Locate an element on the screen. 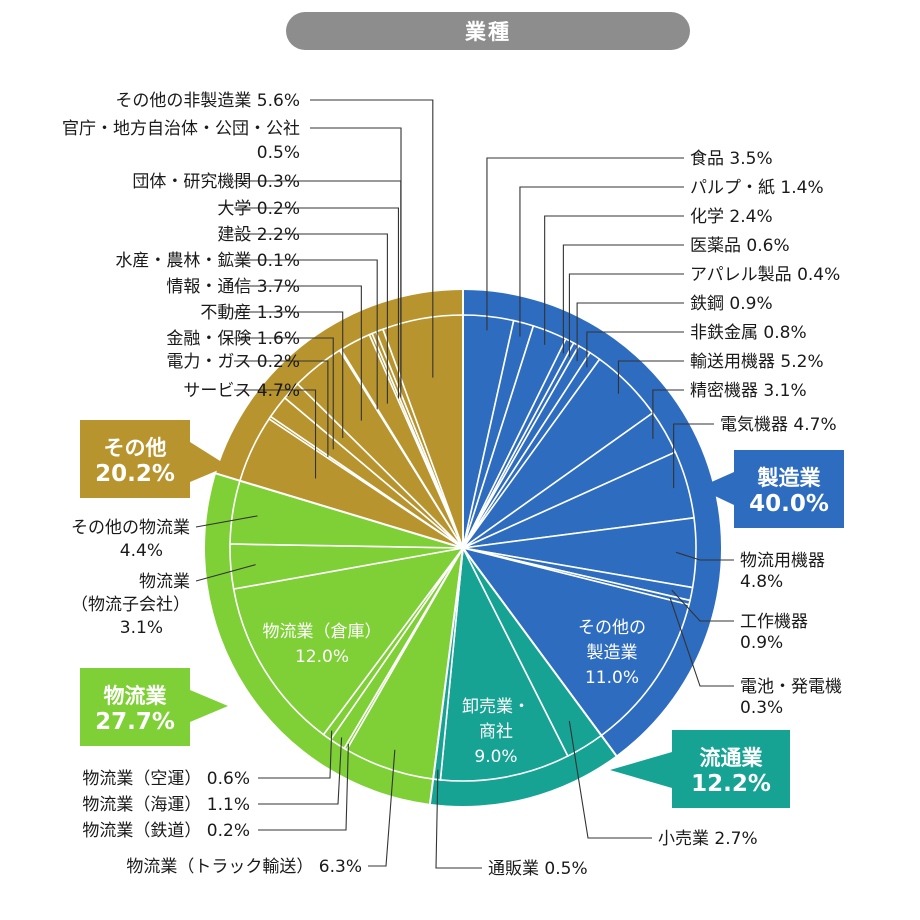 The width and height of the screenshot is (920, 920). slice-label: 電気機器 4.7% is located at coordinates (778, 425).